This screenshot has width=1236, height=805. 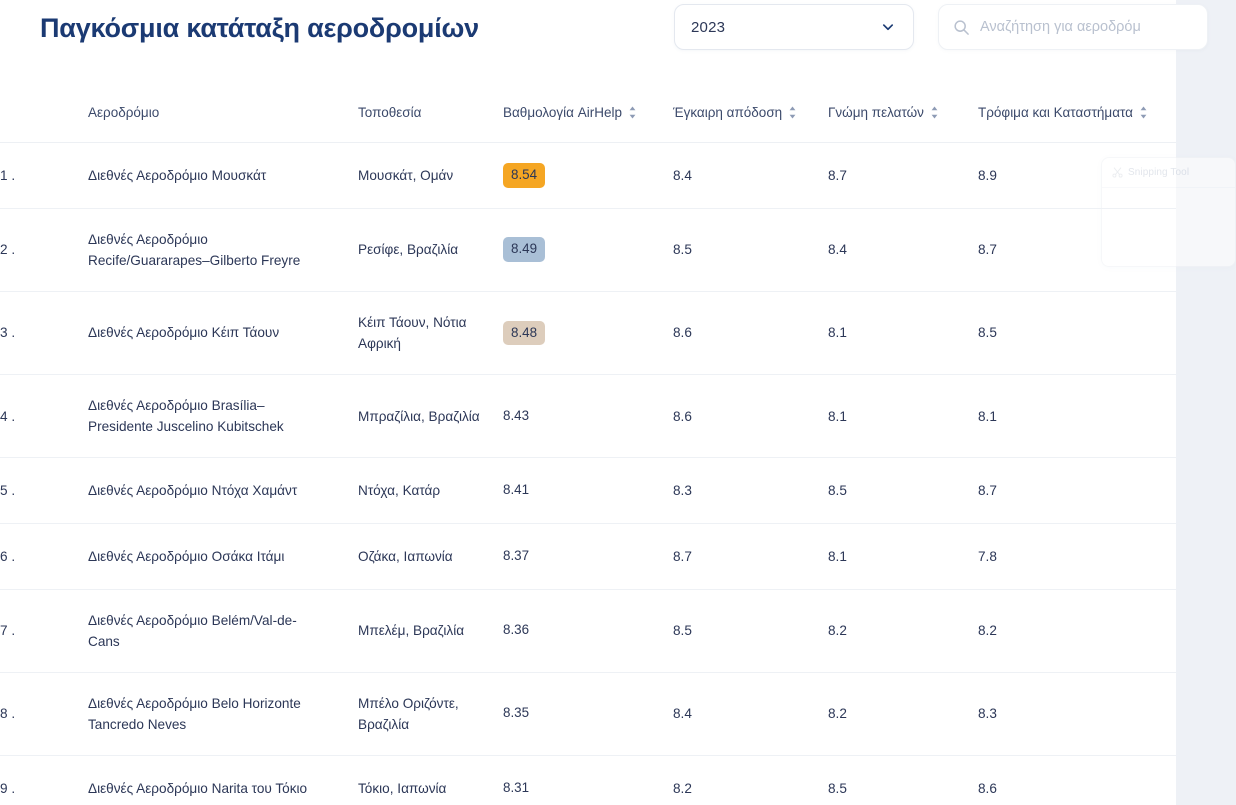 I want to click on row-food-and-shops: 8.5, so click(x=987, y=333).